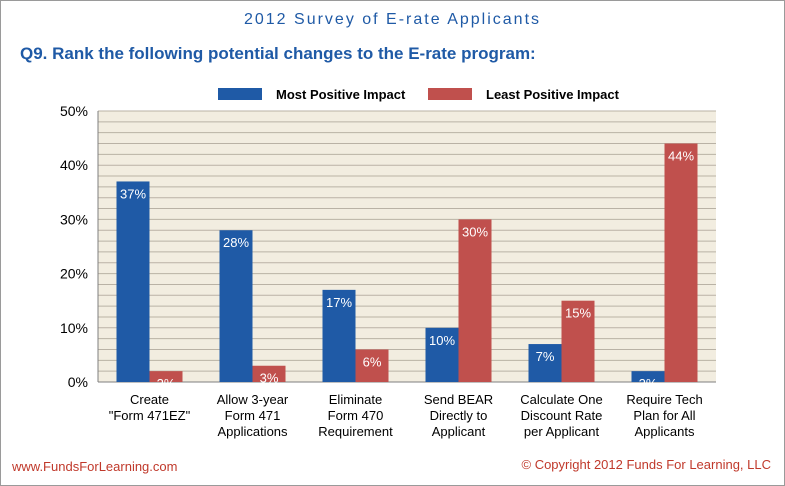 This screenshot has height=486, width=785. I want to click on survey-title: 2012 Survey of E-rate Applicants, so click(392, 19).